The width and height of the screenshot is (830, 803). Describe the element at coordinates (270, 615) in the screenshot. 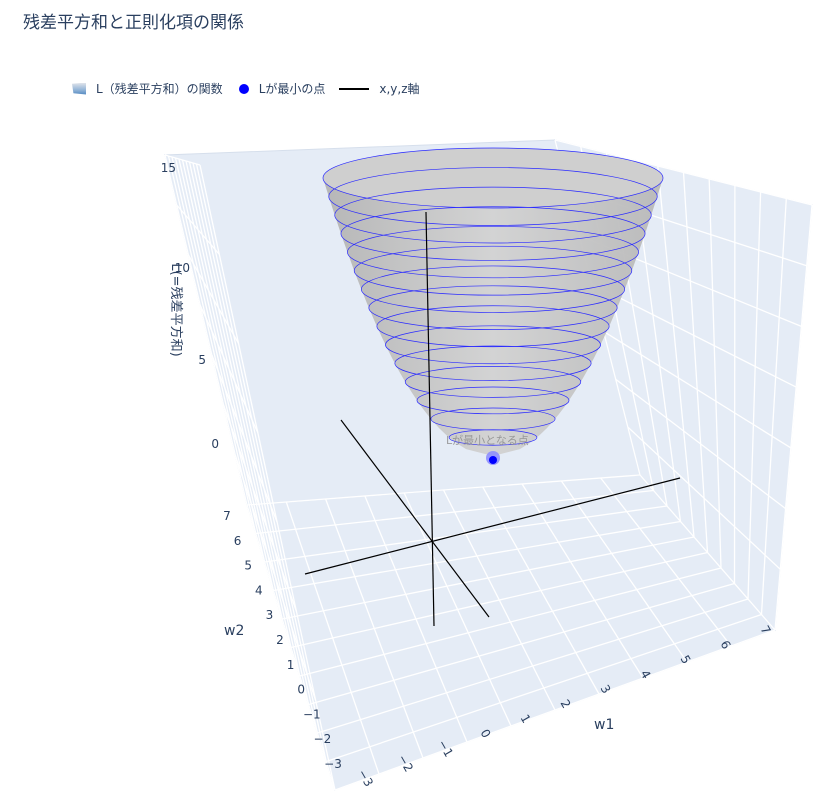

I see `w2-tick-label: 3` at that location.